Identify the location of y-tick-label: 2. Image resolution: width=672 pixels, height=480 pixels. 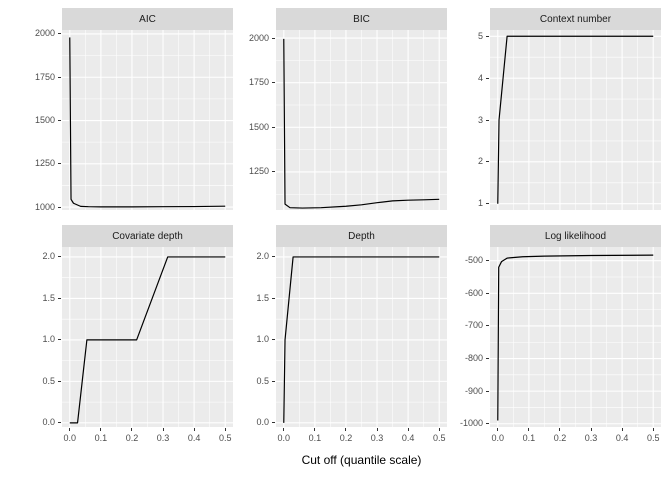
(480, 161).